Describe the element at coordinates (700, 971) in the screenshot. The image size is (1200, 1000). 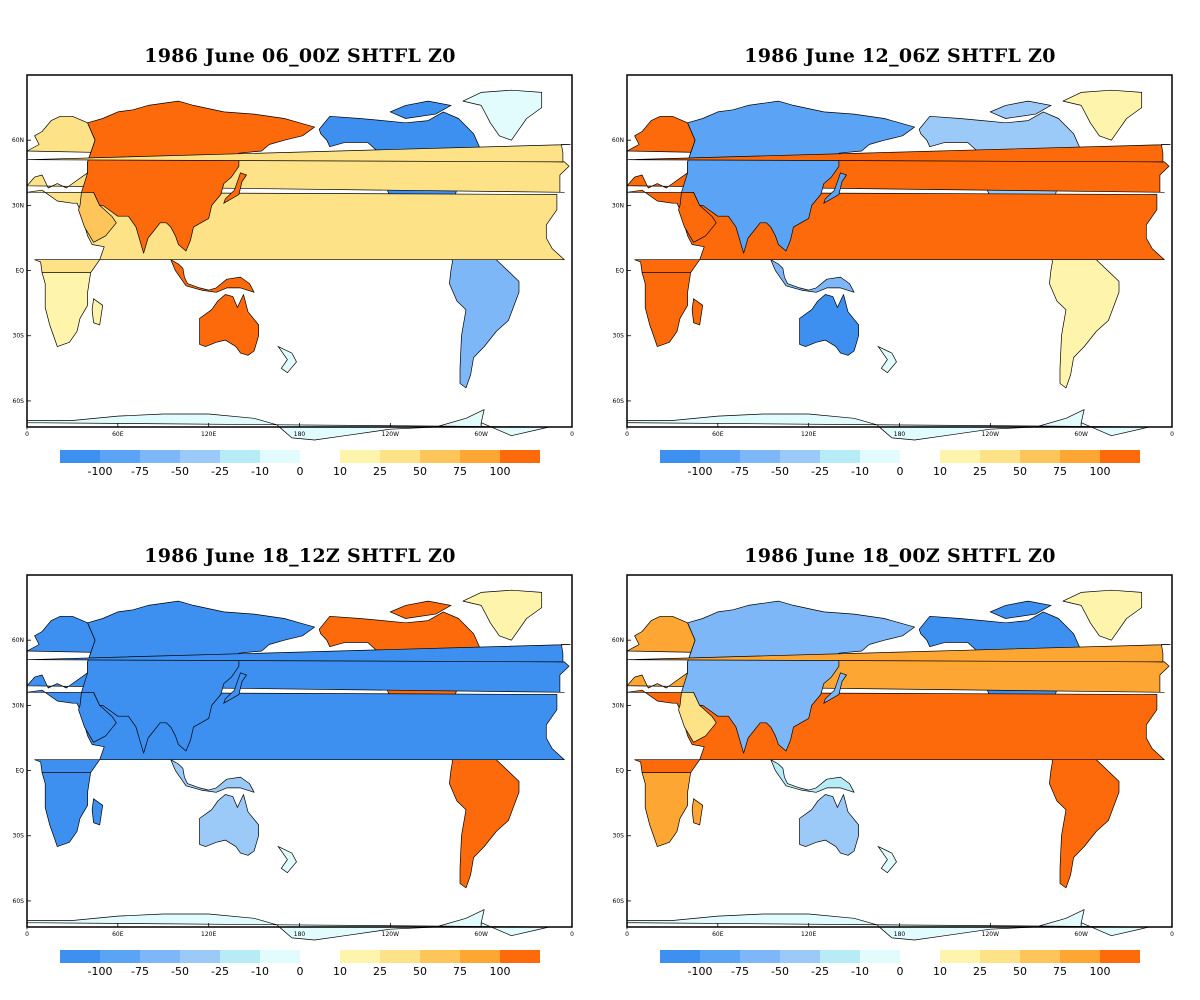
I see `colorbar-label: -100` at that location.